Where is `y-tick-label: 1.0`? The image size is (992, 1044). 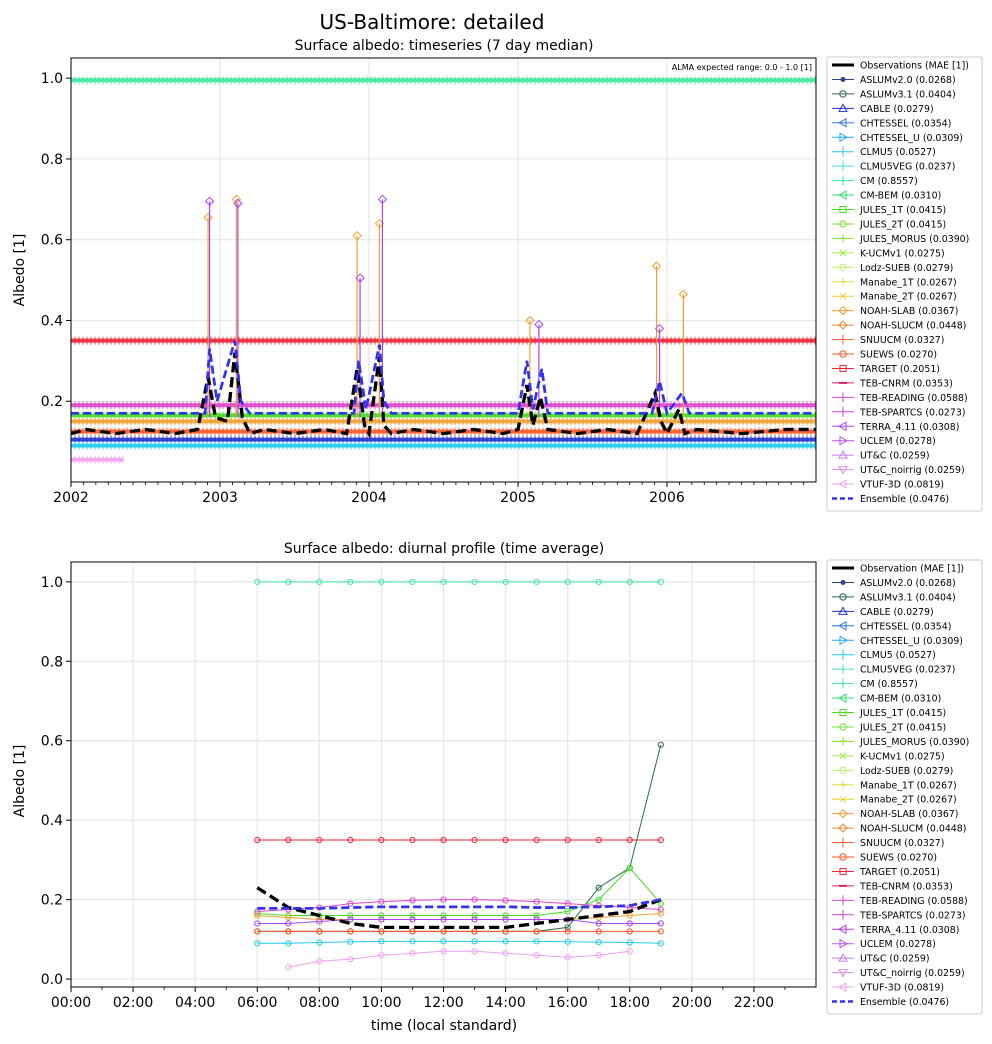
y-tick-label: 1.0 is located at coordinates (52, 79).